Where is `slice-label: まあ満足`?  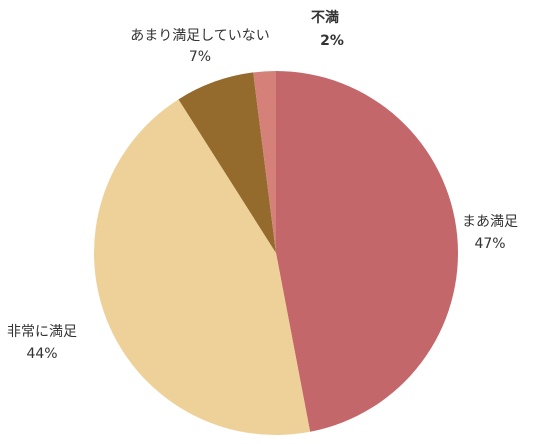 slice-label: まあ満足 is located at coordinates (490, 222).